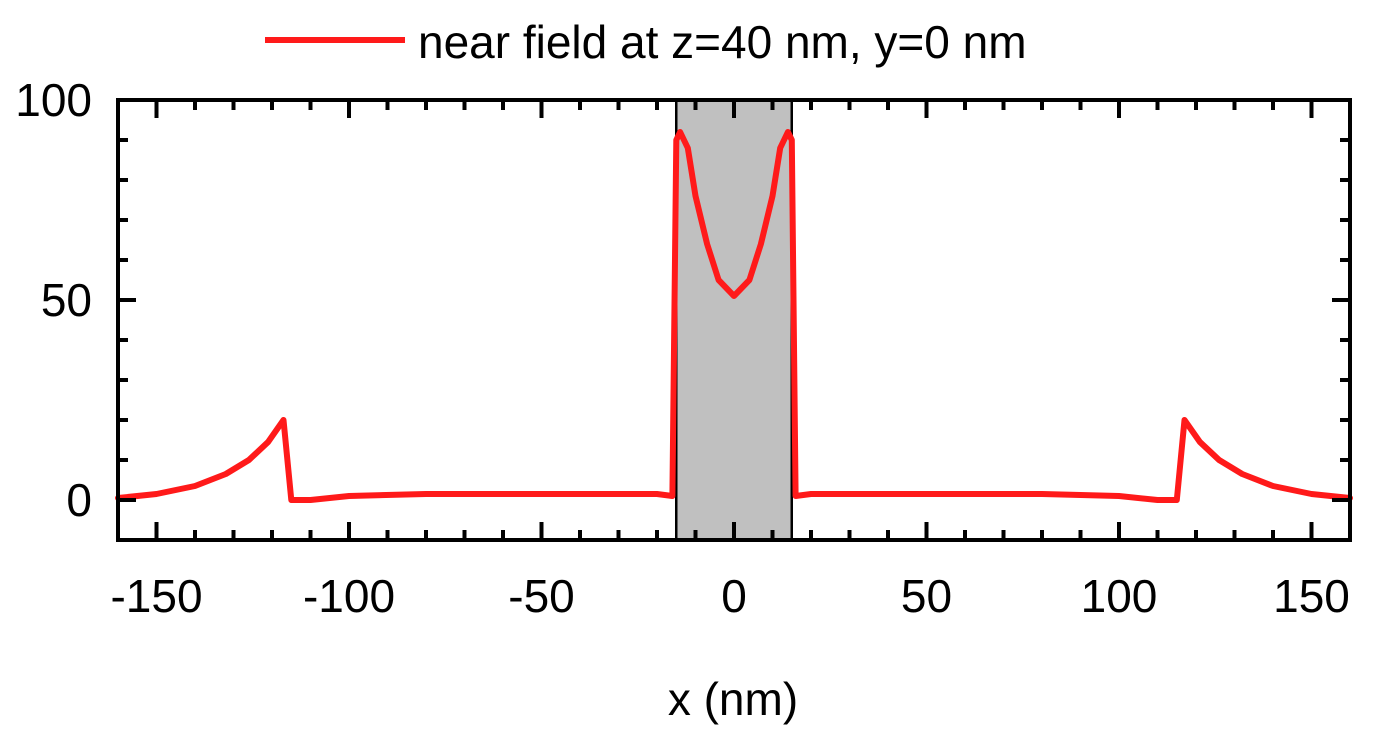 This screenshot has height=742, width=1380. Describe the element at coordinates (541, 596) in the screenshot. I see `x-tick-label: -50` at that location.